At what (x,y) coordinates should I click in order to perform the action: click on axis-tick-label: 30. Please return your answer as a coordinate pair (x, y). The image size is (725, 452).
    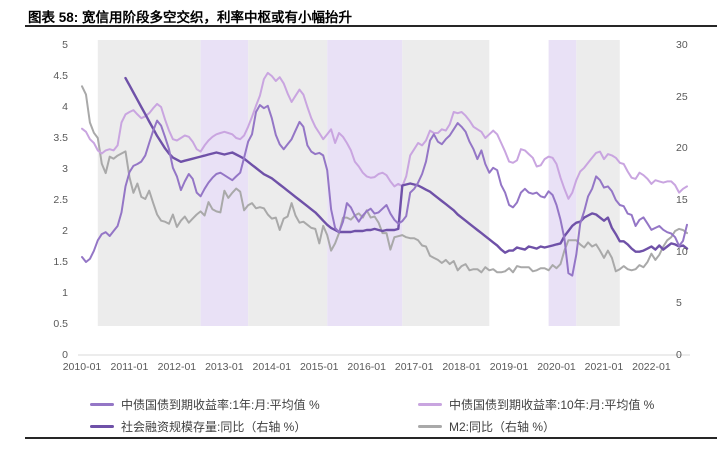
    Looking at the image, I should click on (682, 45).